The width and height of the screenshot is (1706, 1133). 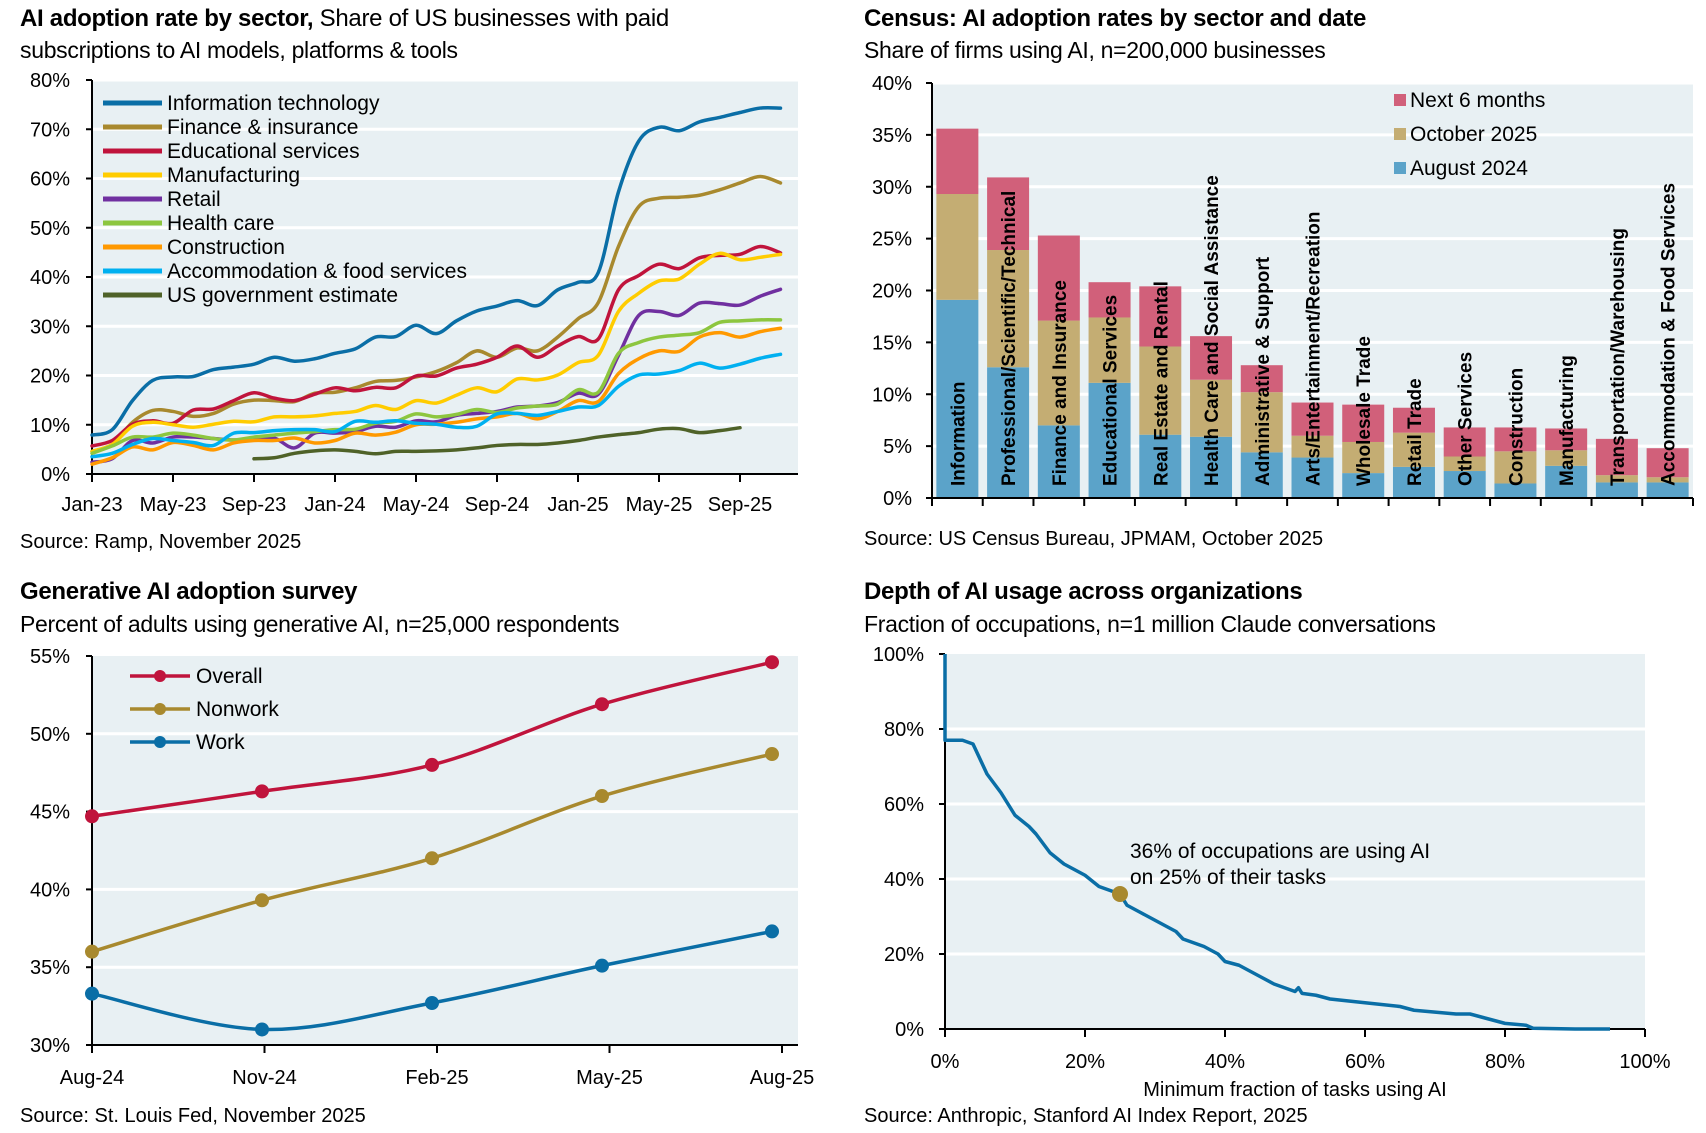 What do you see at coordinates (50, 968) in the screenshot?
I see `chart3-ytick-label: 35%` at bounding box center [50, 968].